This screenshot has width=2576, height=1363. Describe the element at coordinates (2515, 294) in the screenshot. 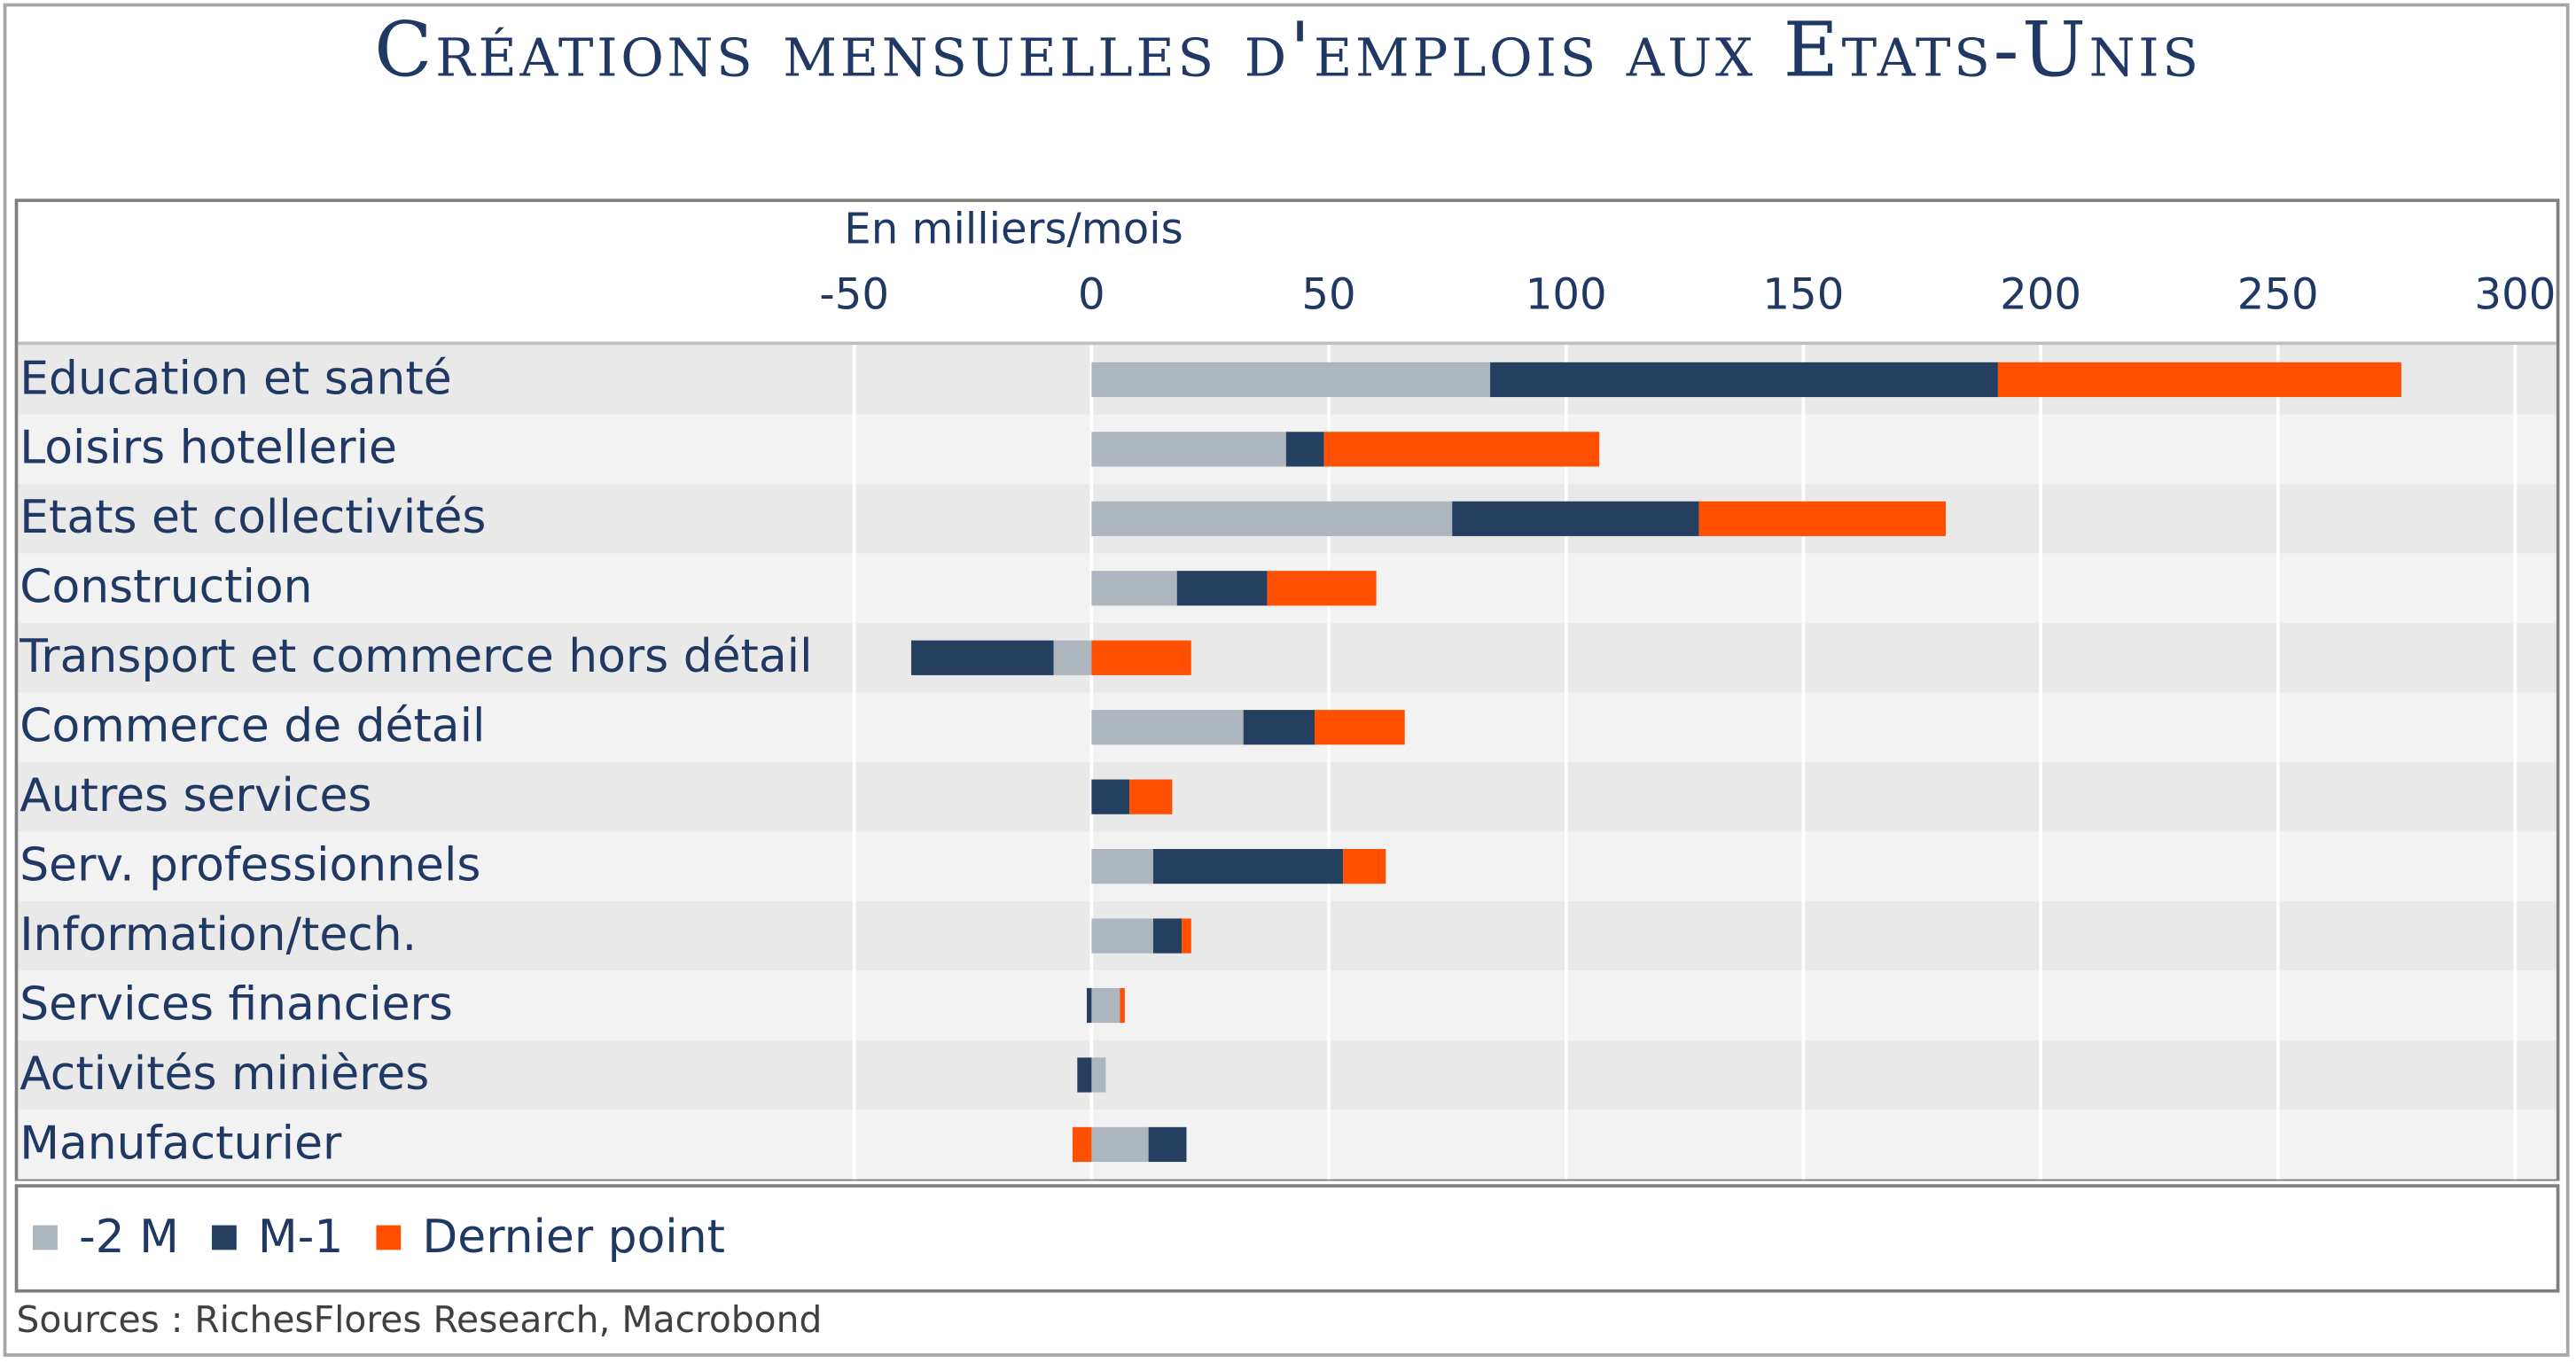

I see `x-tick-label: 300` at that location.